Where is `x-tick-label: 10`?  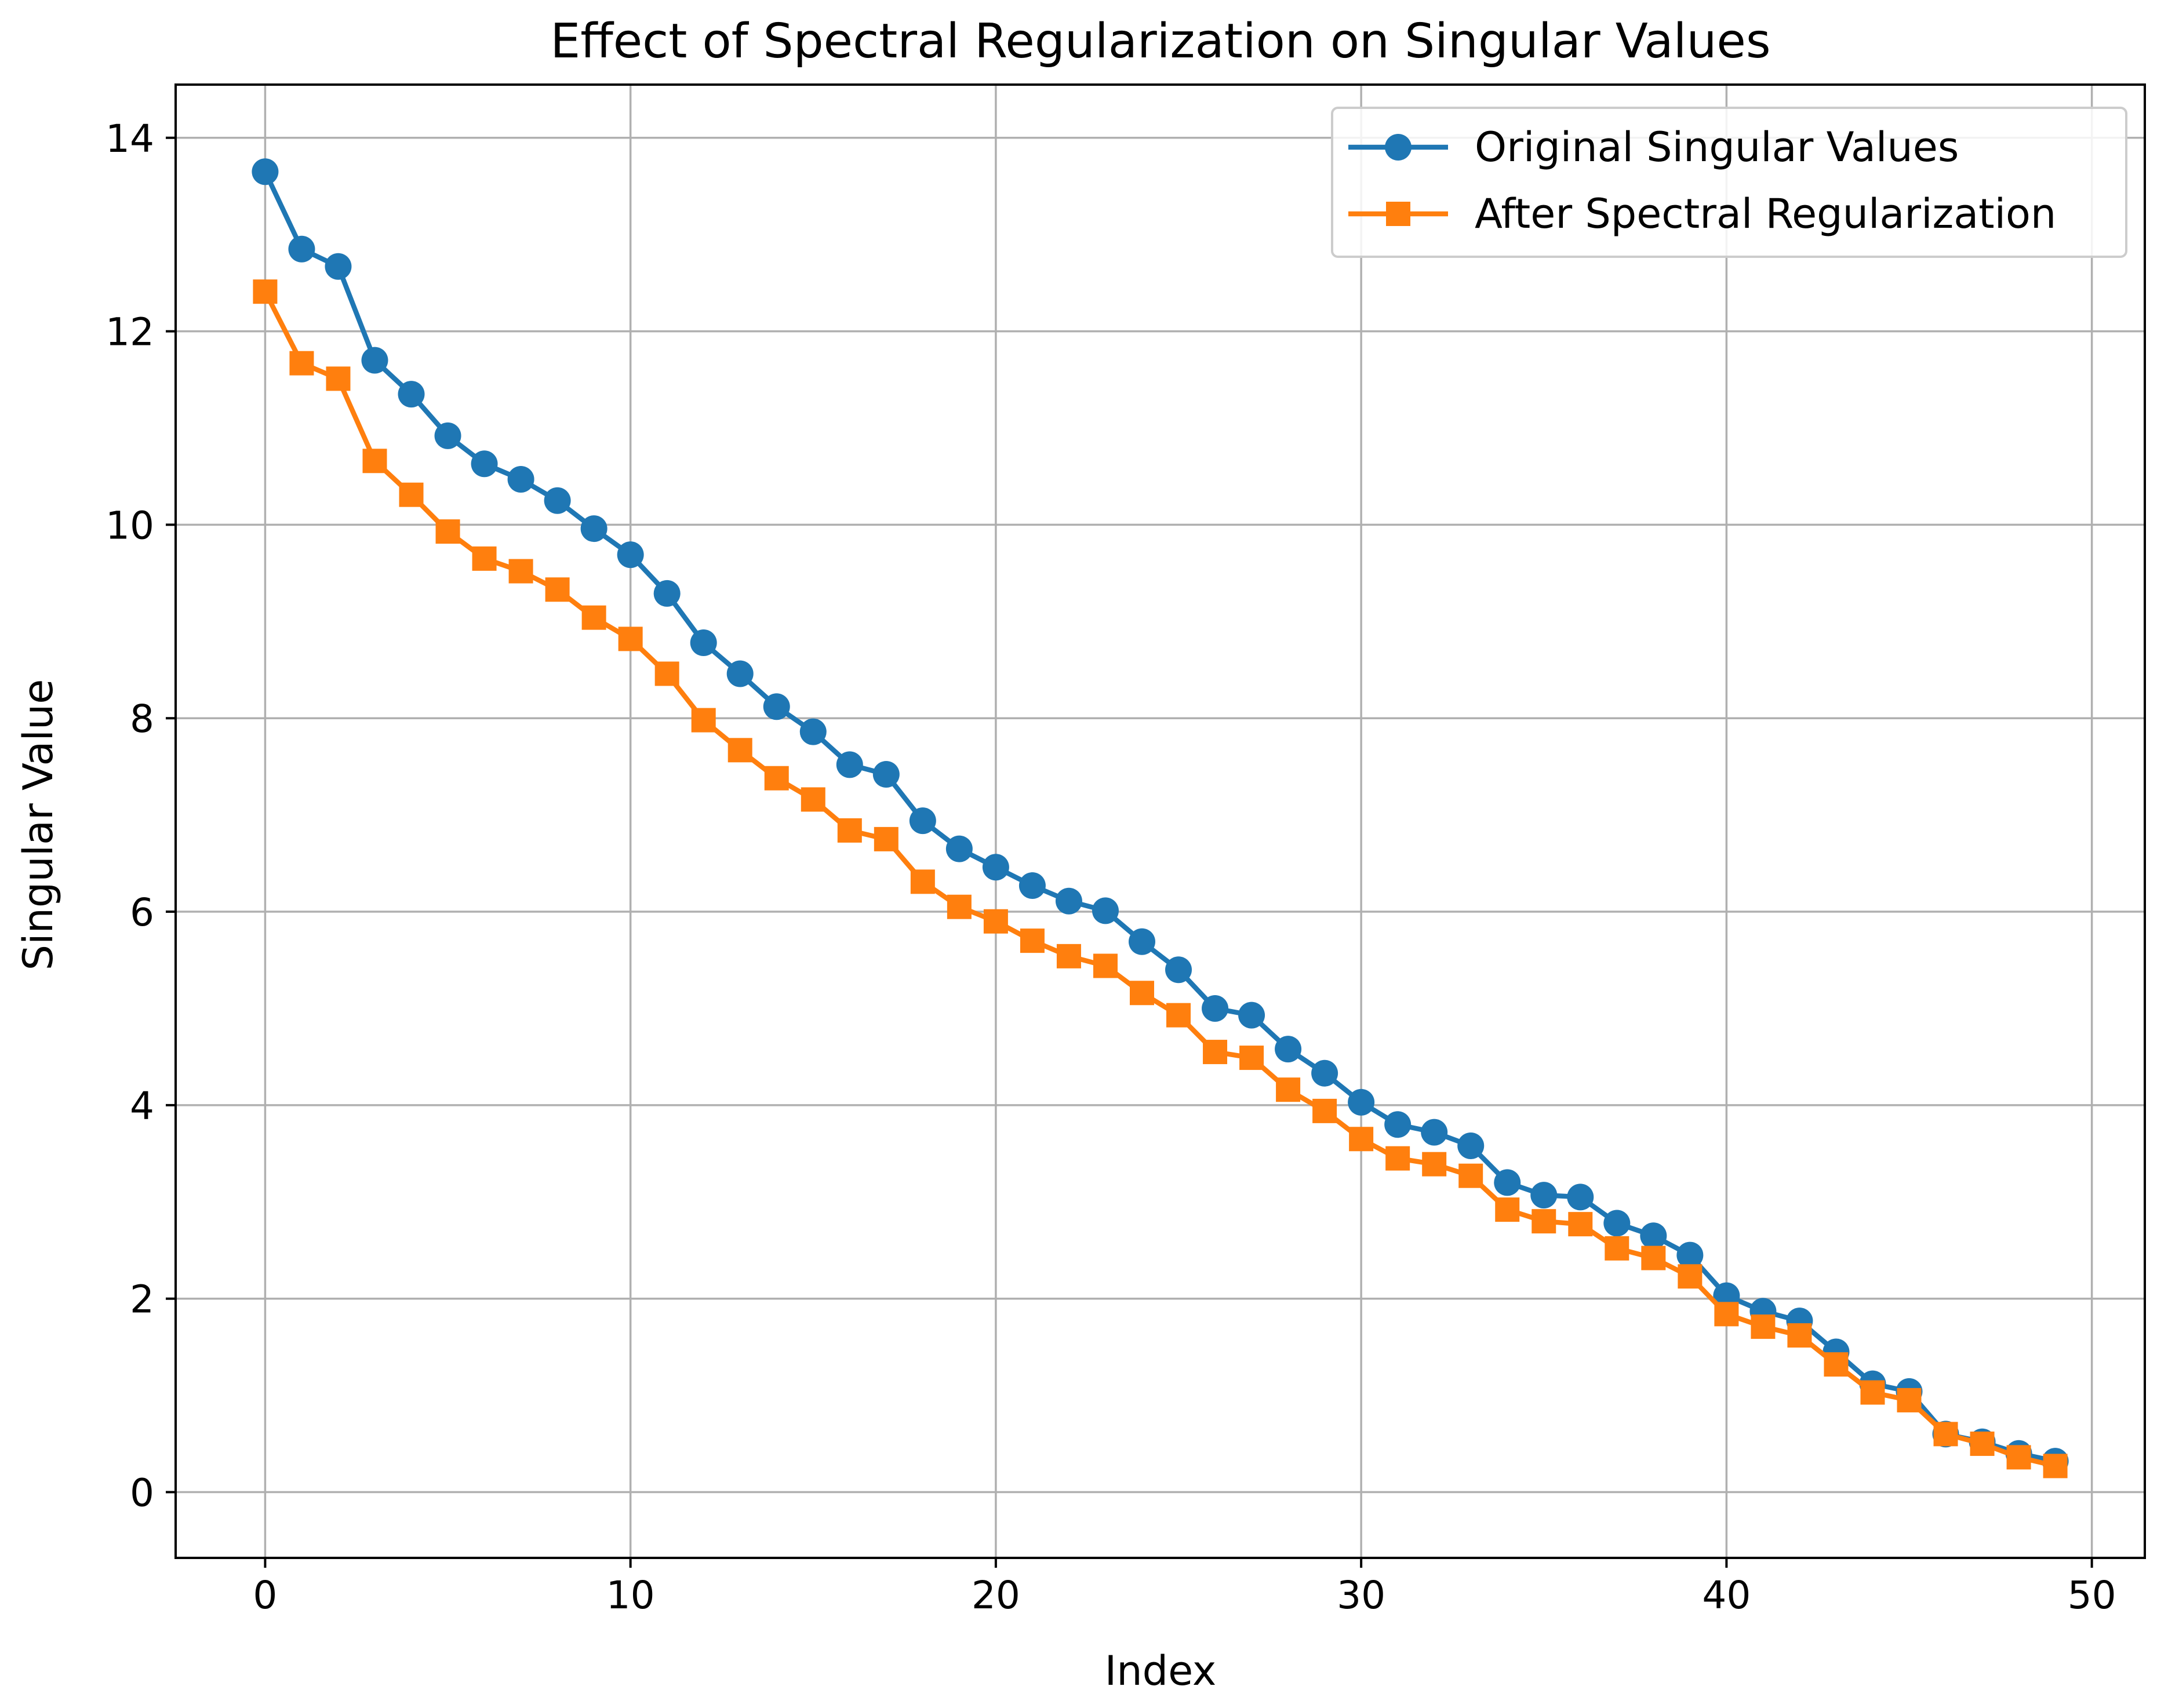
x-tick-label: 10 is located at coordinates (631, 1596).